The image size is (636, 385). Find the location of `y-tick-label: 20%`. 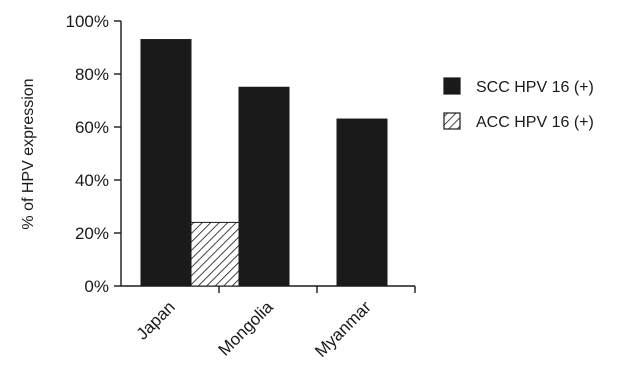

y-tick-label: 20% is located at coordinates (92, 233).